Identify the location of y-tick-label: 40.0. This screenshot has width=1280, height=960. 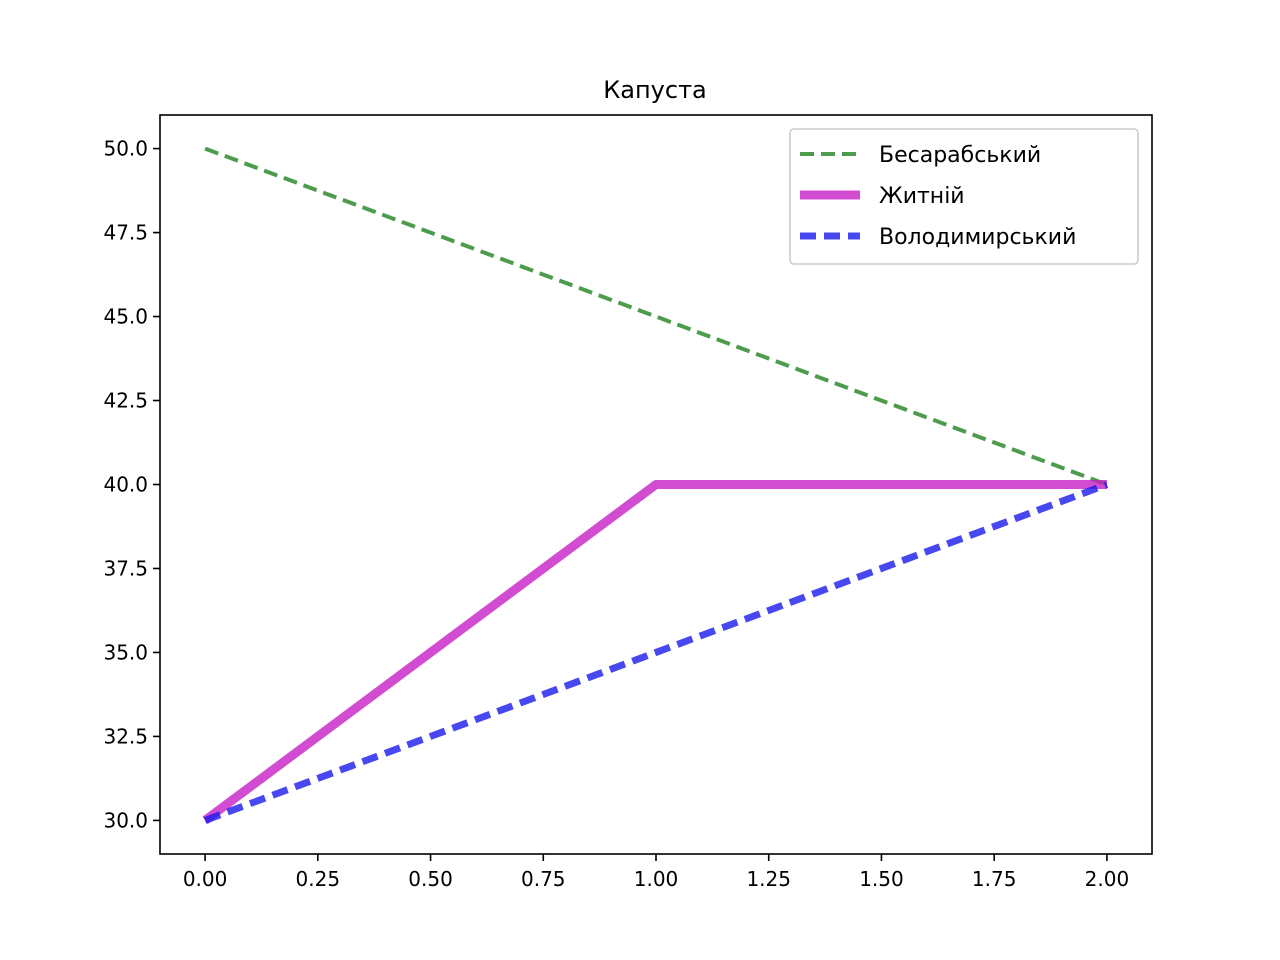
(125, 485).